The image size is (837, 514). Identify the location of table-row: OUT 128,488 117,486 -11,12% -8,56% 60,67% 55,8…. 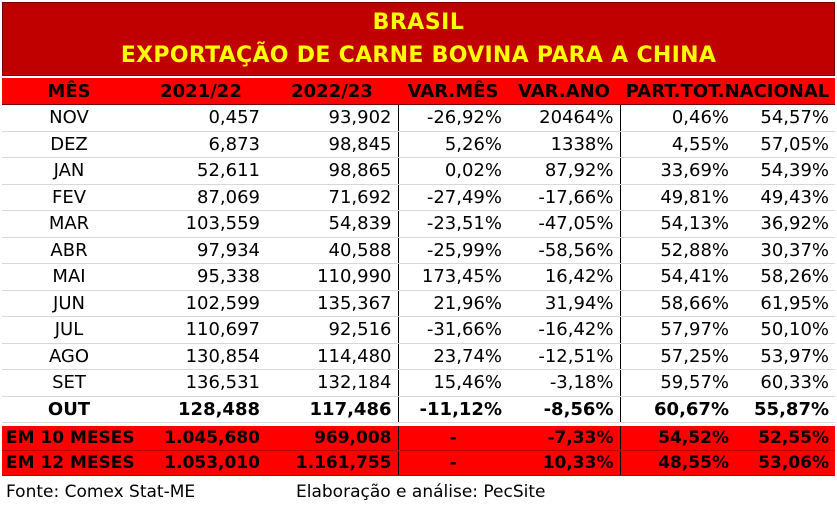
(419, 409).